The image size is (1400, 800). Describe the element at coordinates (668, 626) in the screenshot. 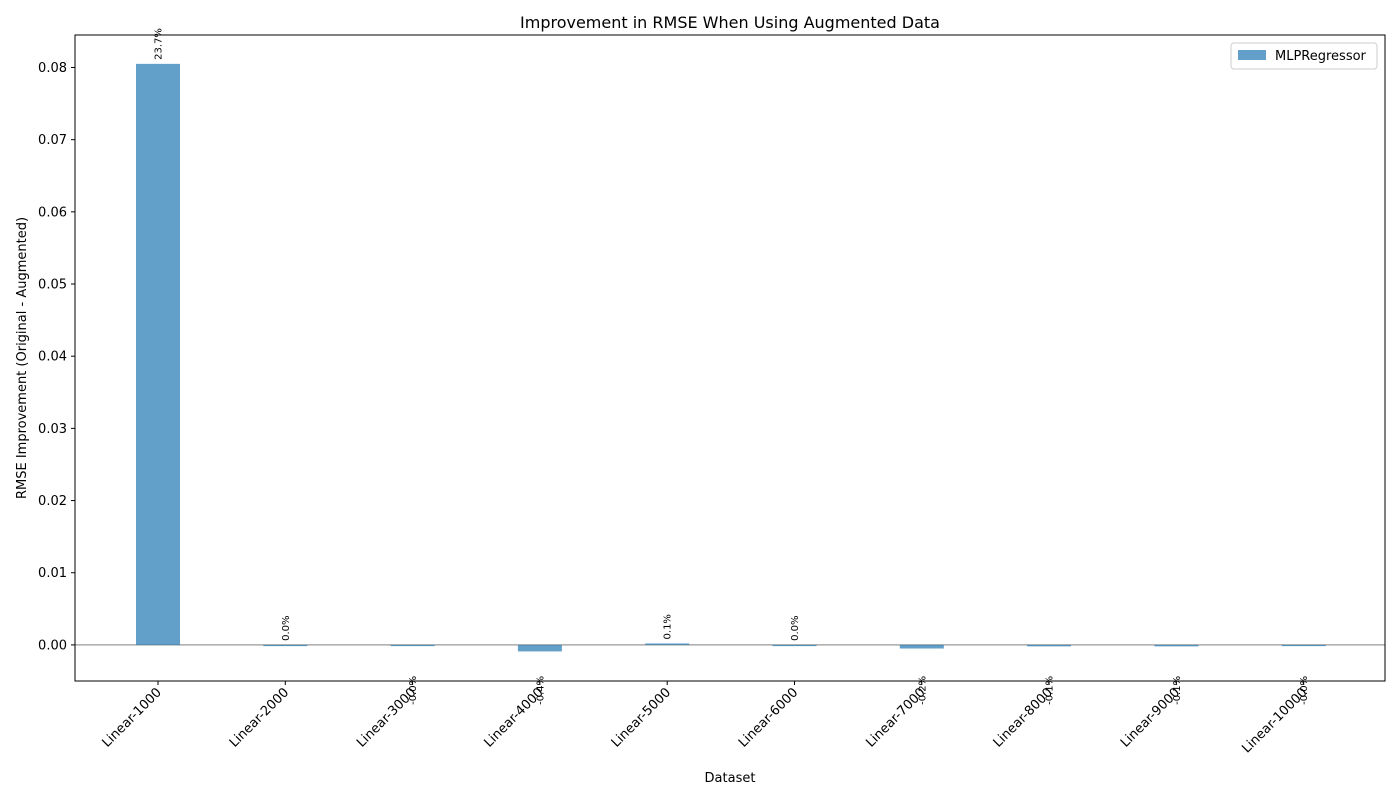

I see `data-label: 0.1%` at that location.